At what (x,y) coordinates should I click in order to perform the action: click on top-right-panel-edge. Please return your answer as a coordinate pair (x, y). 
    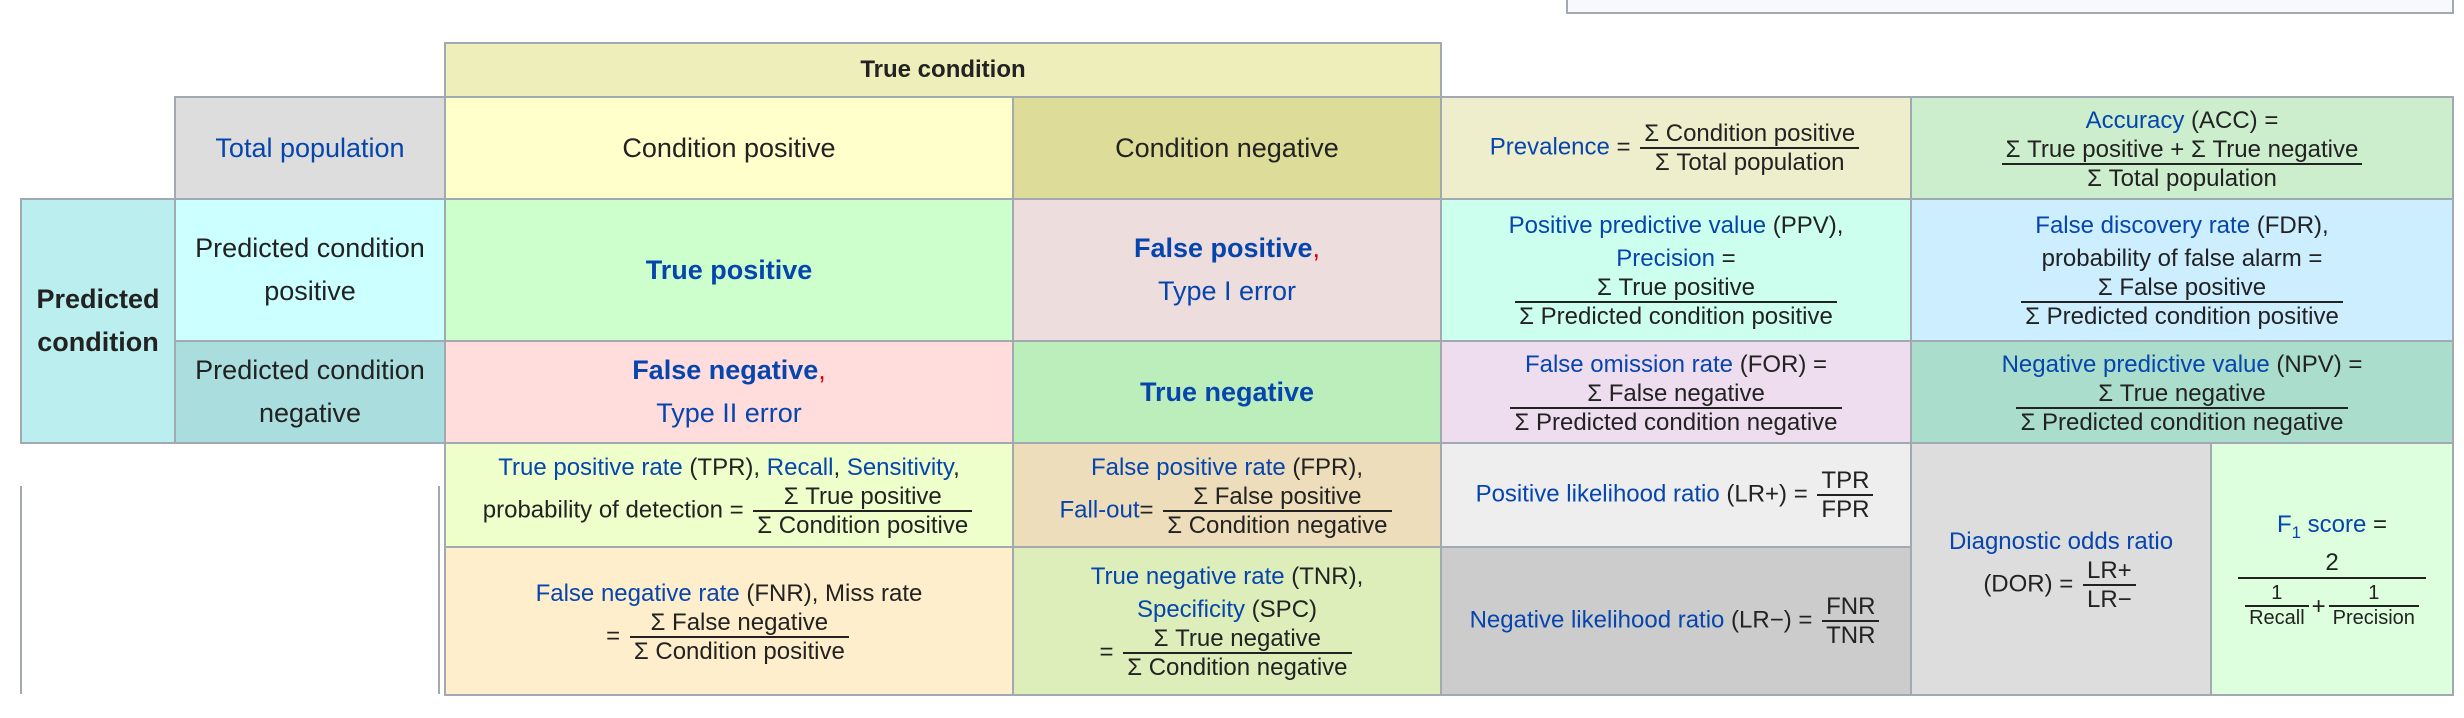
    Looking at the image, I should click on (2010, 7).